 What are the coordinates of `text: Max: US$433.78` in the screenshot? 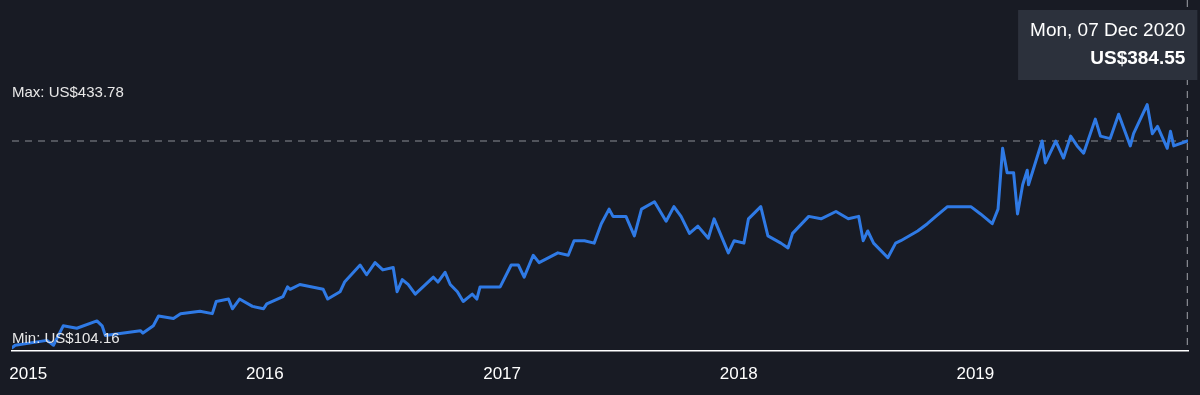 It's located at (68, 92).